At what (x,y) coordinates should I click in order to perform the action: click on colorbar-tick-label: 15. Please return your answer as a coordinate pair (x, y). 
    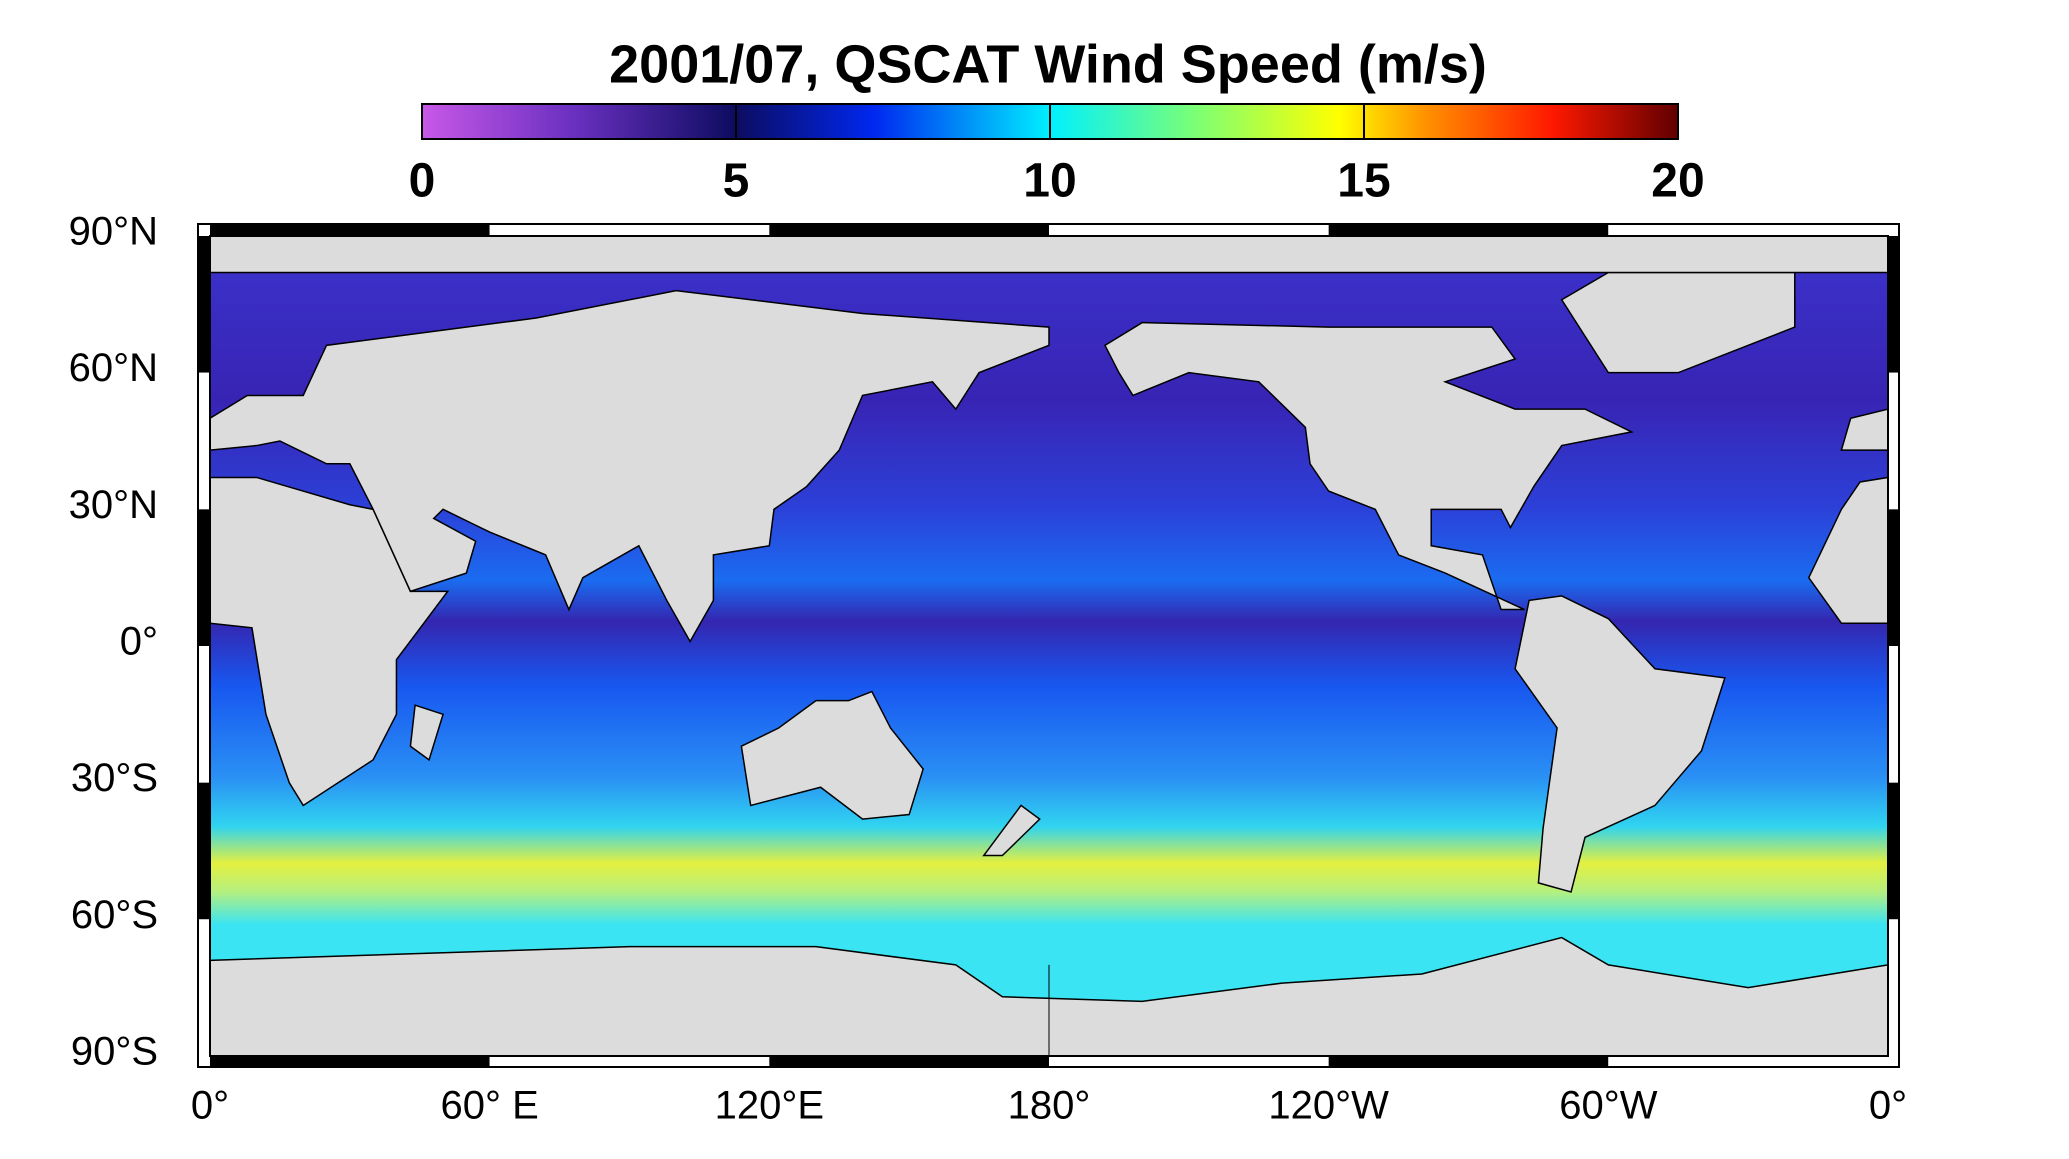
    Looking at the image, I should click on (1363, 181).